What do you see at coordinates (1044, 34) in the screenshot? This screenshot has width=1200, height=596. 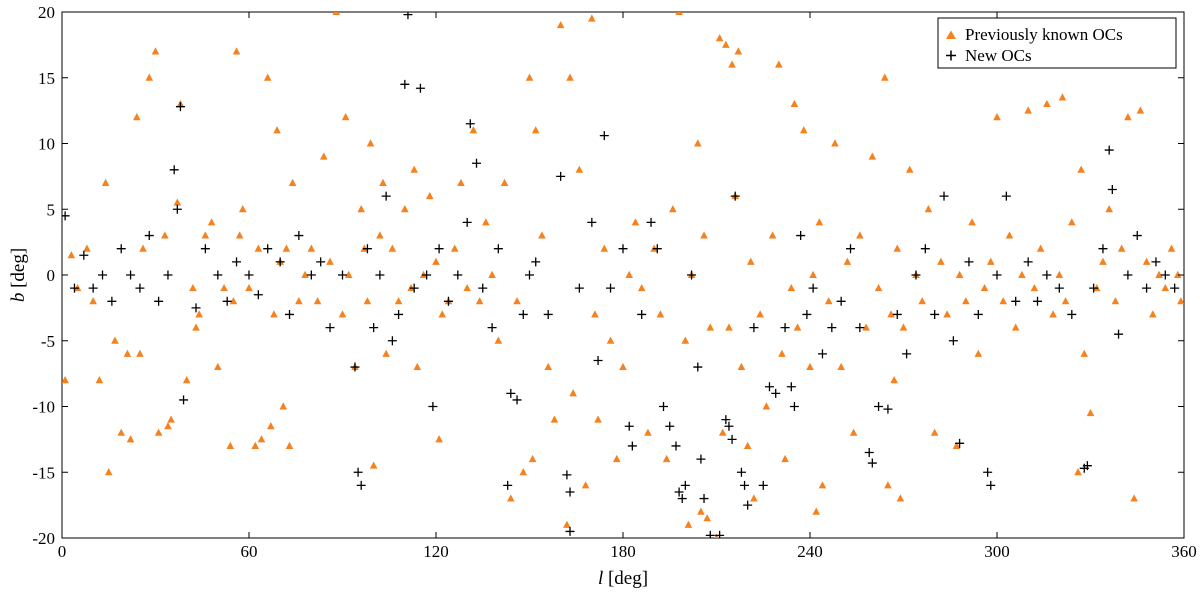 I see `legend-label-known: Previously known OCs` at bounding box center [1044, 34].